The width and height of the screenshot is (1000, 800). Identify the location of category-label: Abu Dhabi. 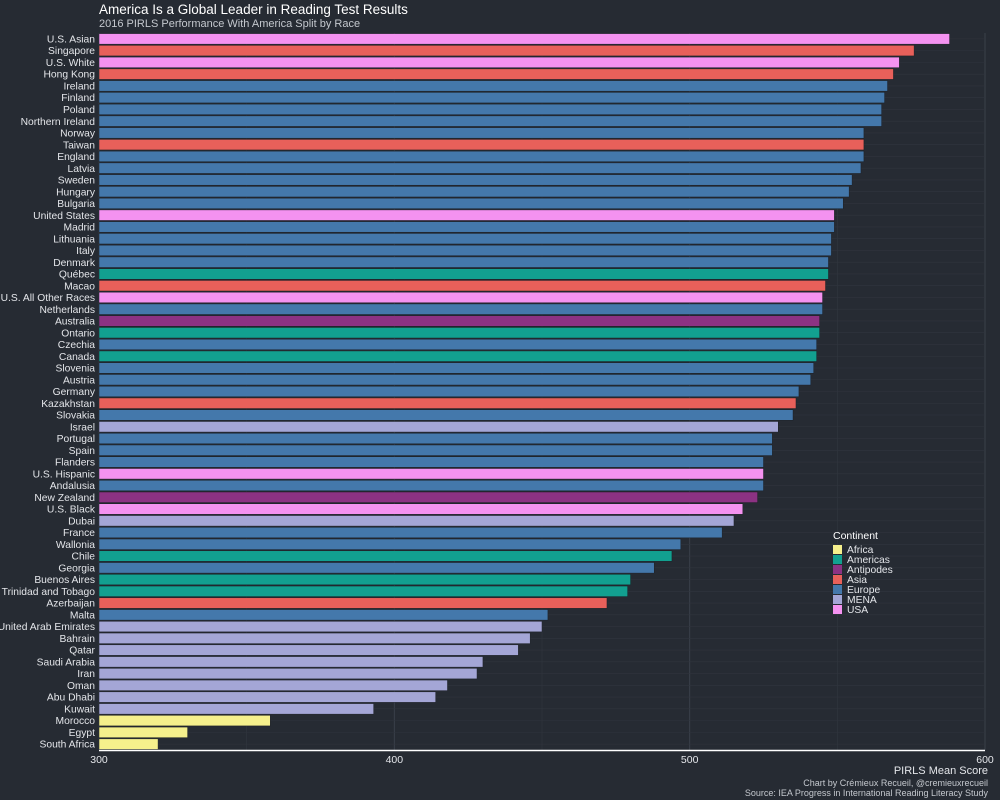
(71, 698).